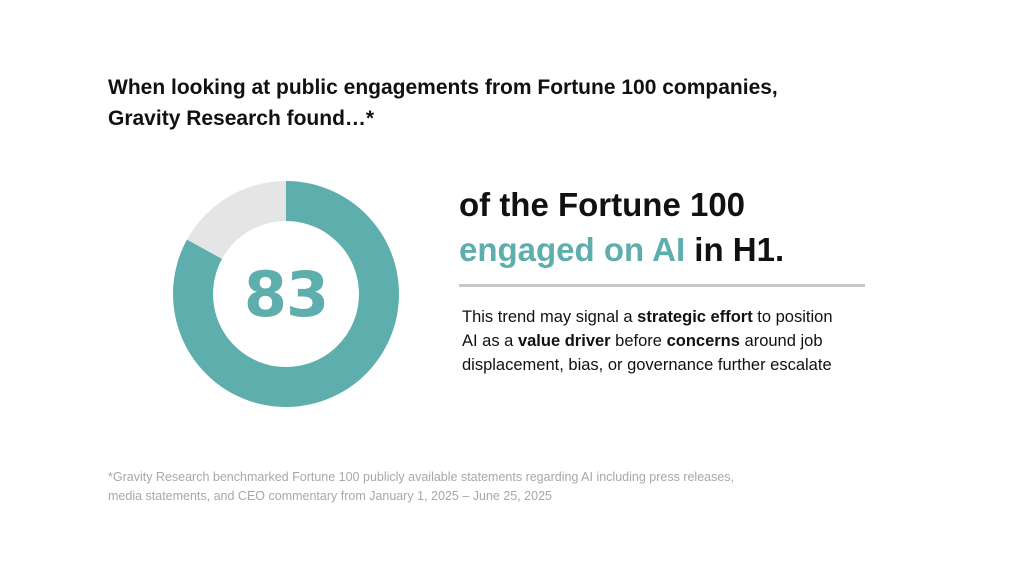 The height and width of the screenshot is (573, 1024). Describe the element at coordinates (735, 249) in the screenshot. I see `stat-title-rest: in H1.` at that location.